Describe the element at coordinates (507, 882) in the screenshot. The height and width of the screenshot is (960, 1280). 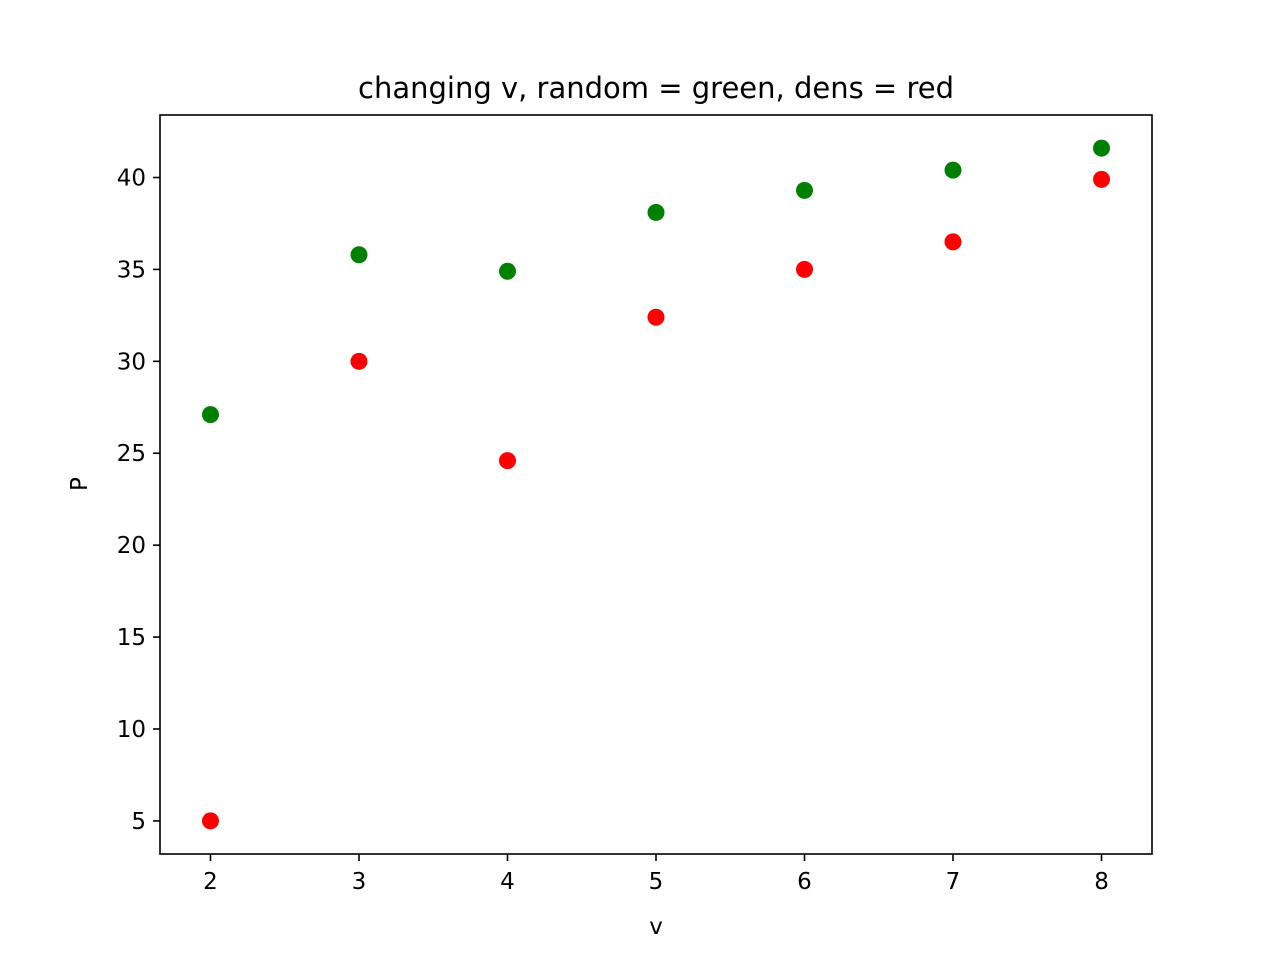
I see `x-tick-label: 4` at that location.